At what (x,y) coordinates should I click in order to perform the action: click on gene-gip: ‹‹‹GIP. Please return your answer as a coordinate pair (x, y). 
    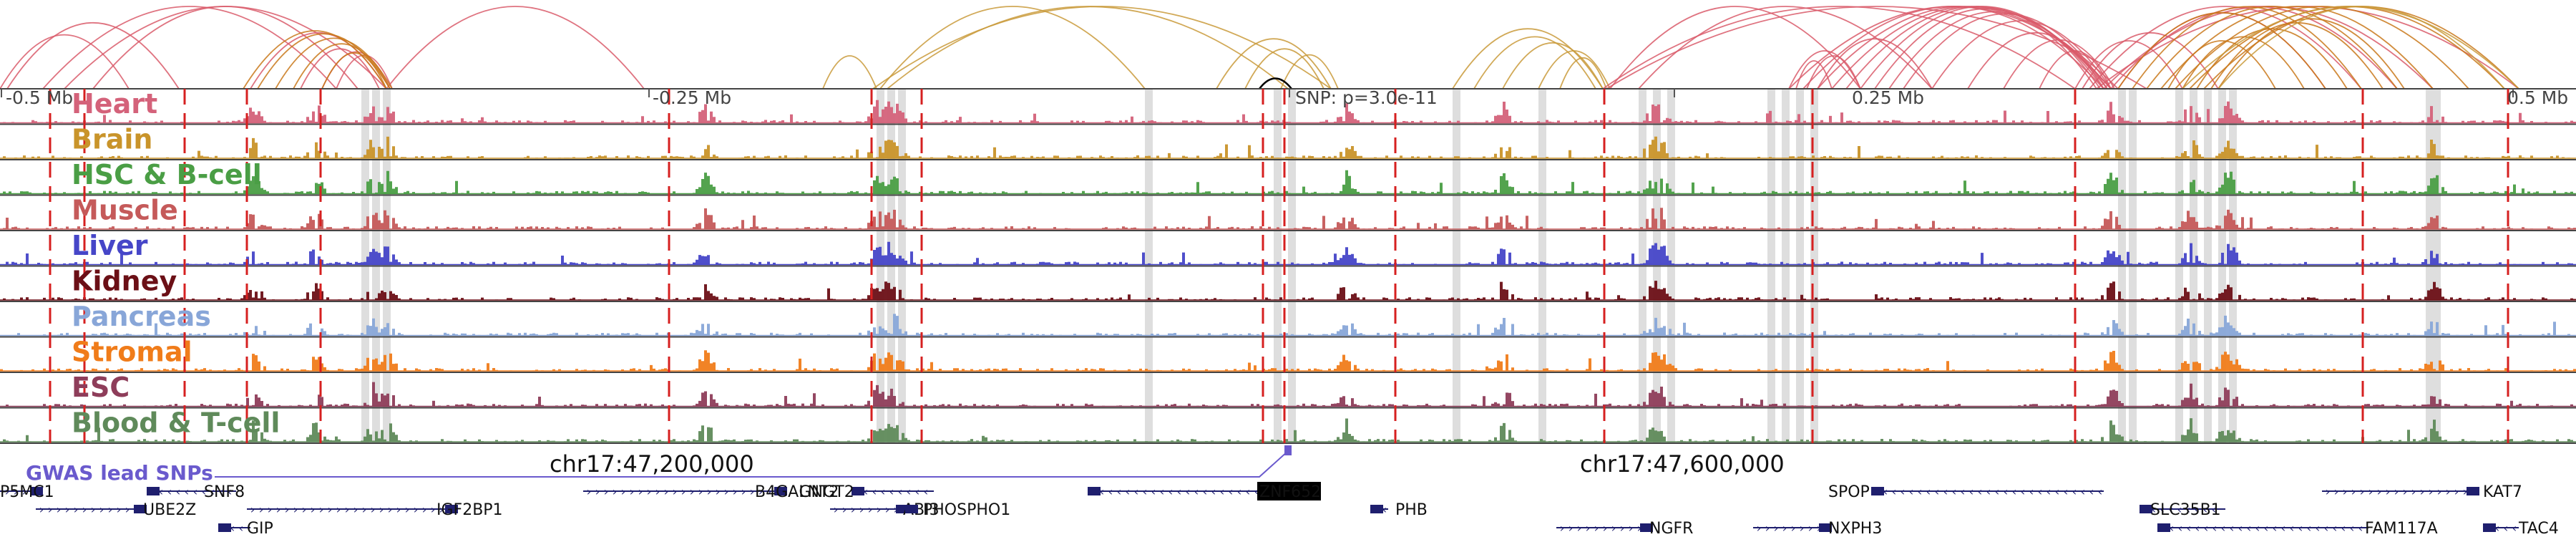
    Looking at the image, I should click on (245, 528).